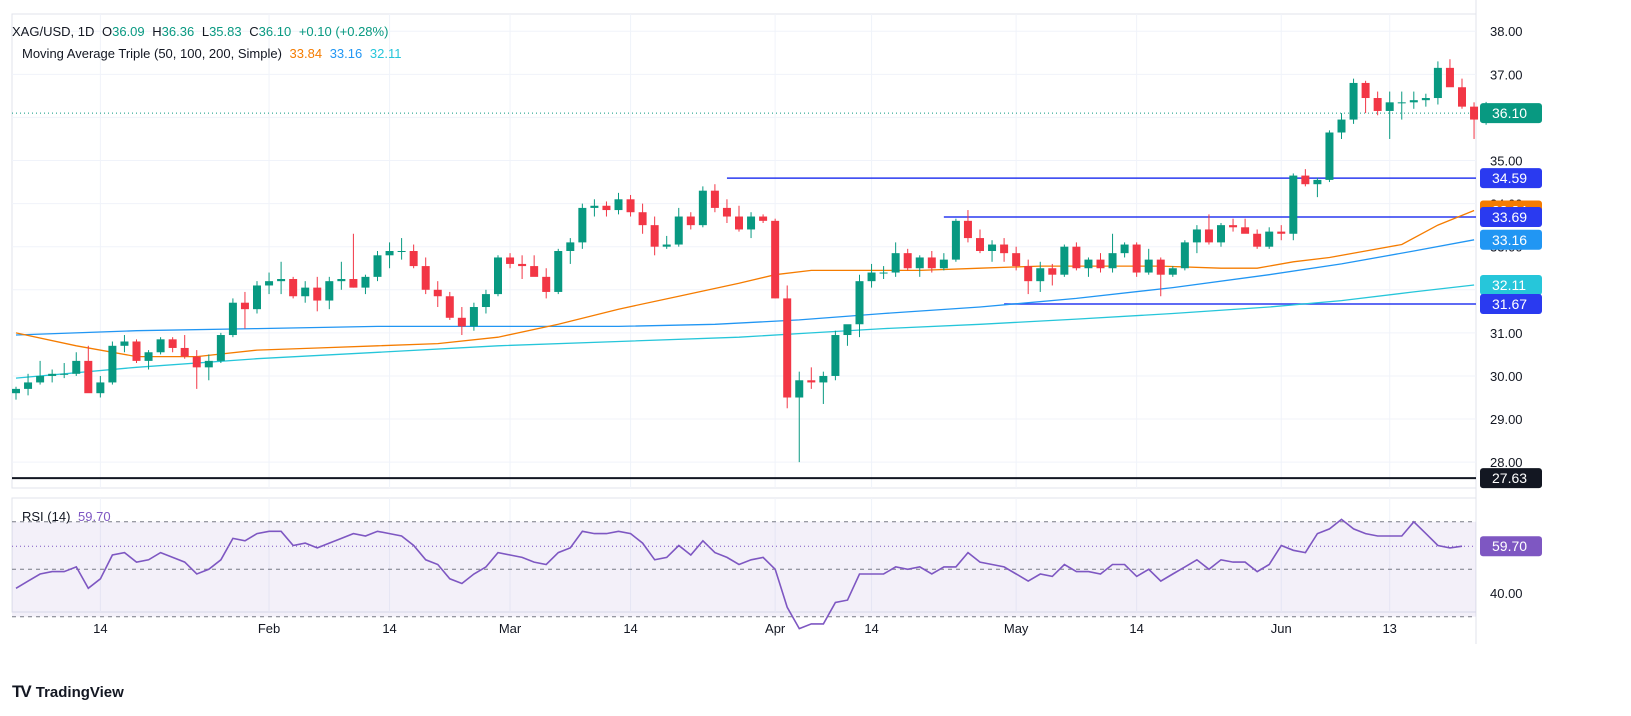 The image size is (1631, 716). I want to click on ma50-value: 33.84, so click(306, 53).